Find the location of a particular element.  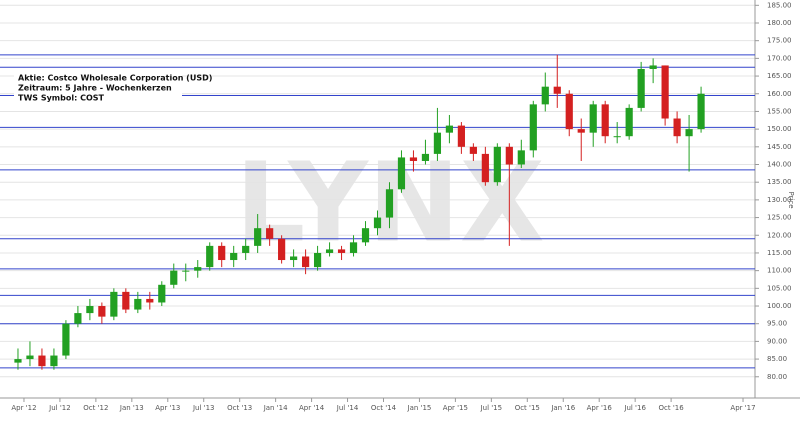

y-tick-label: 185.00 is located at coordinates (779, 5).